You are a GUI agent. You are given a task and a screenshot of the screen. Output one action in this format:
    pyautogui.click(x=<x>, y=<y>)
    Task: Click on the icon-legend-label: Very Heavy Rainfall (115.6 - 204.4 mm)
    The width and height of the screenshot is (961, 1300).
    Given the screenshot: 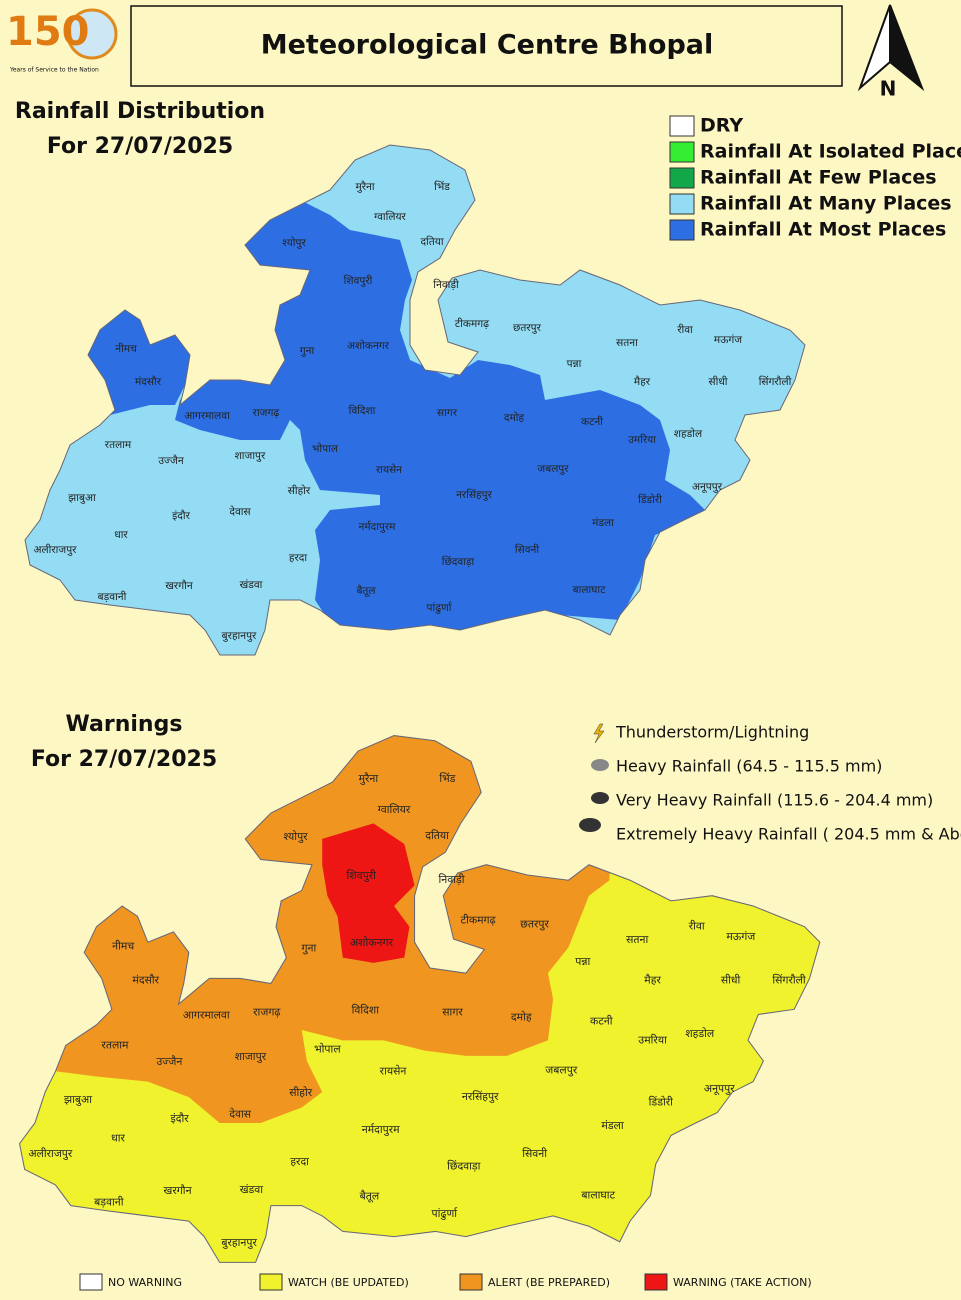 What is the action you would take?
    pyautogui.click(x=774, y=800)
    